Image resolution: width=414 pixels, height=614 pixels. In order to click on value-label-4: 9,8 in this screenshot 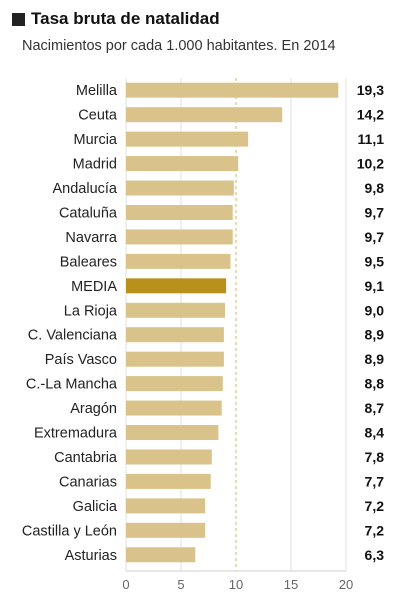, I will do `click(375, 188)`.